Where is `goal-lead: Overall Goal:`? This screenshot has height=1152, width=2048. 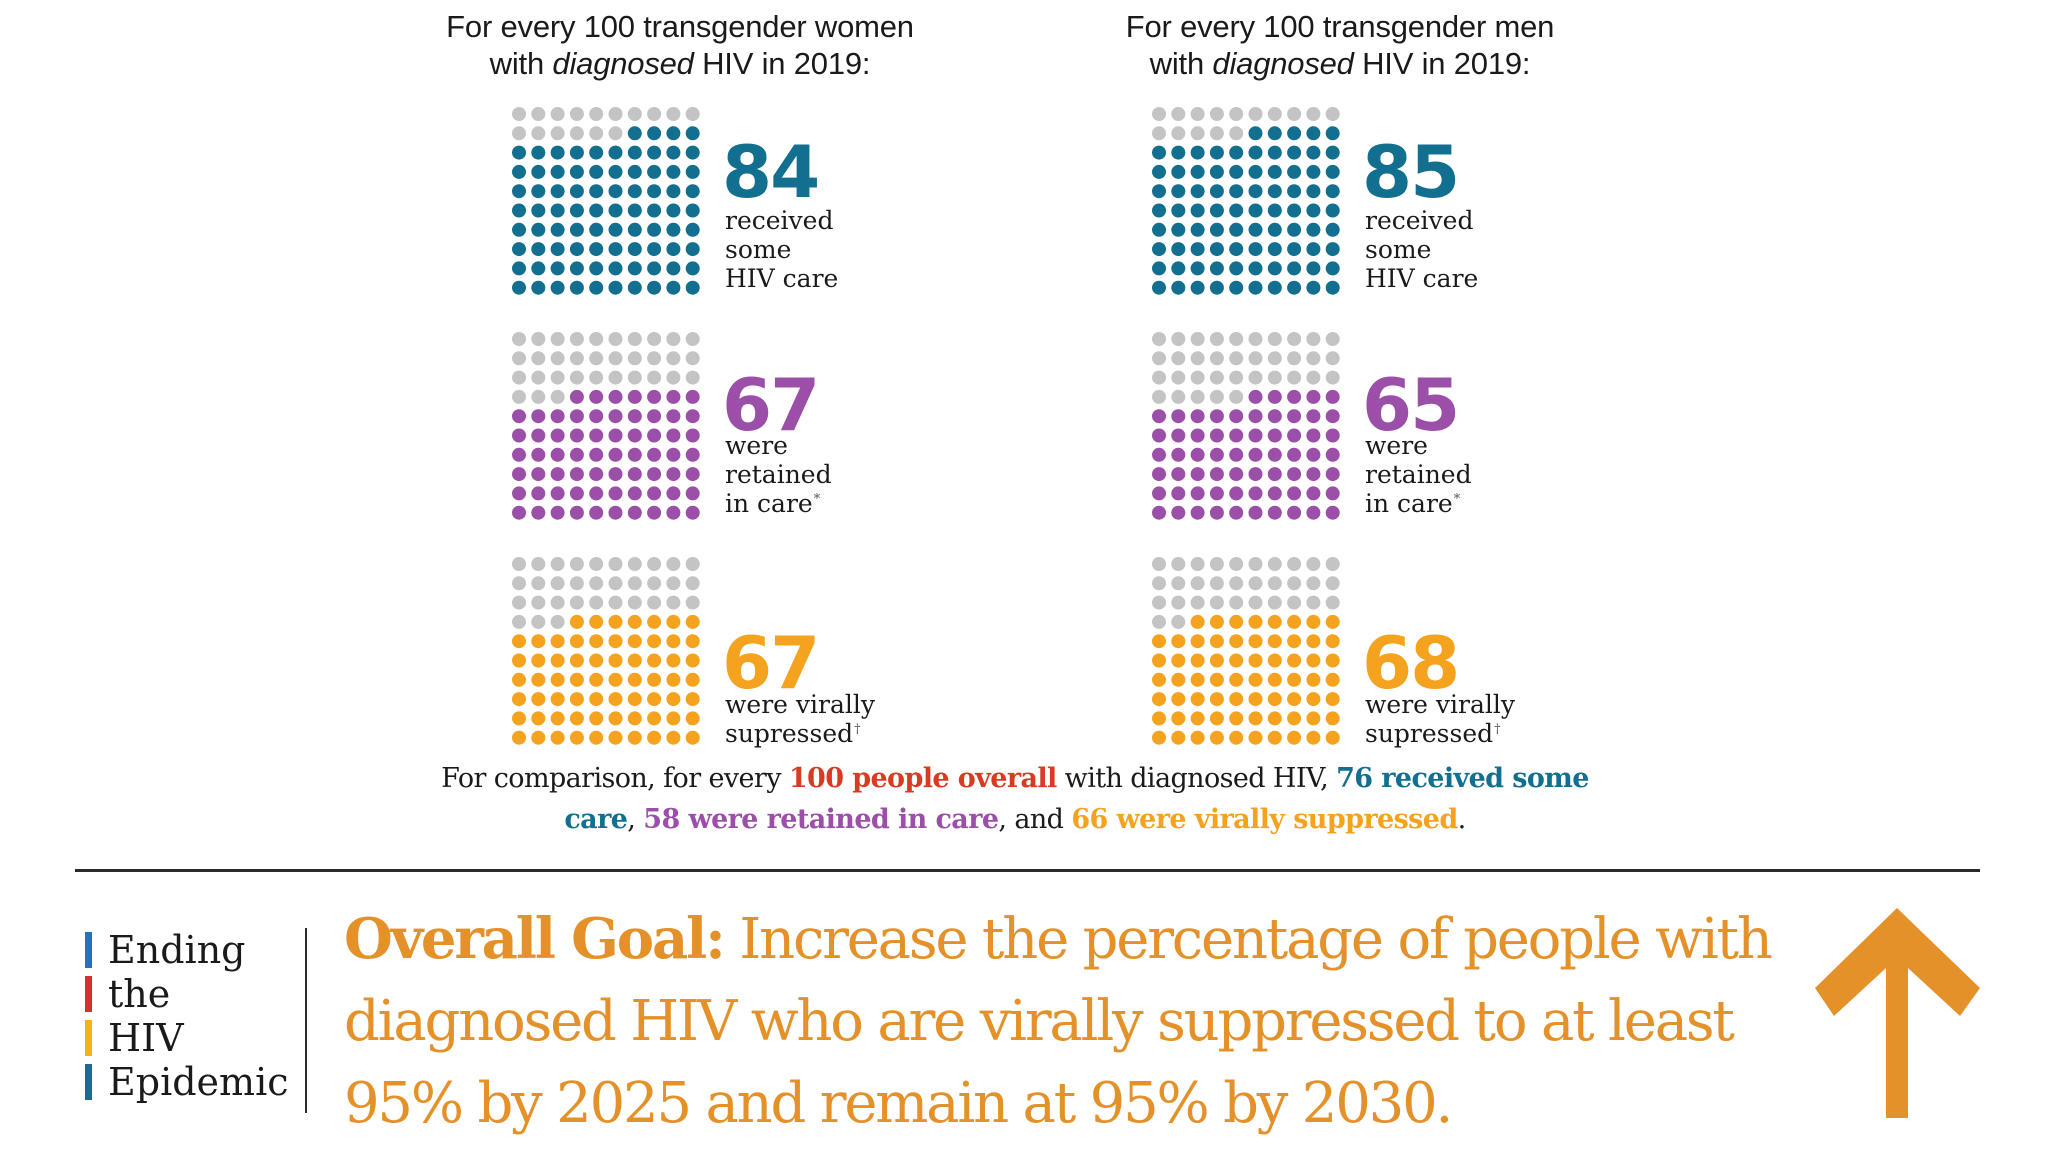
goal-lead: Overall Goal: is located at coordinates (535, 939).